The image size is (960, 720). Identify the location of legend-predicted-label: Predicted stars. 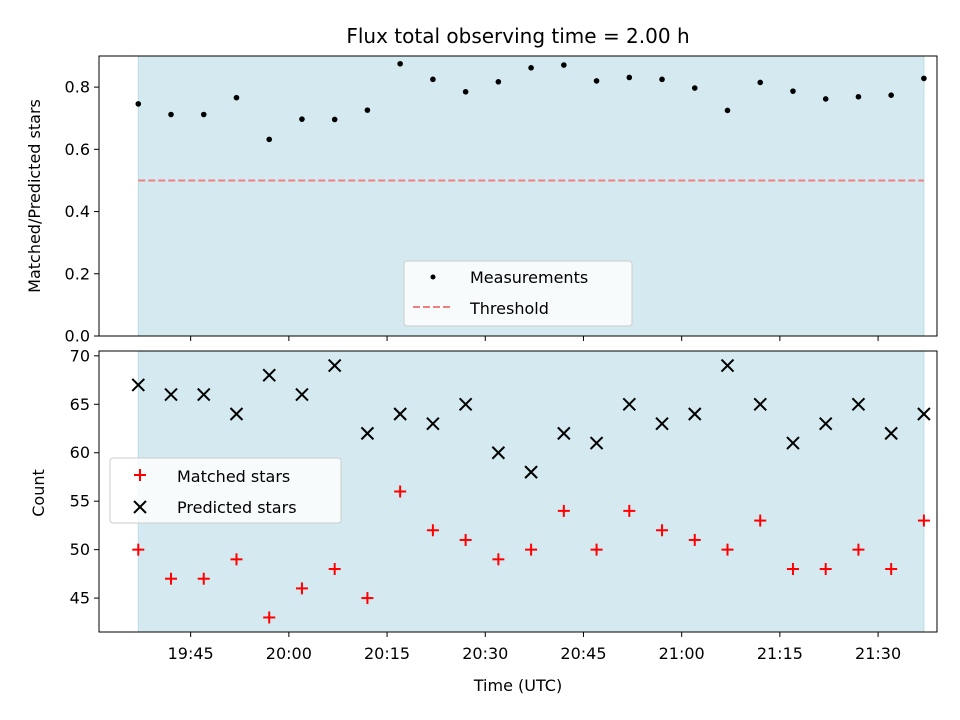
(237, 507).